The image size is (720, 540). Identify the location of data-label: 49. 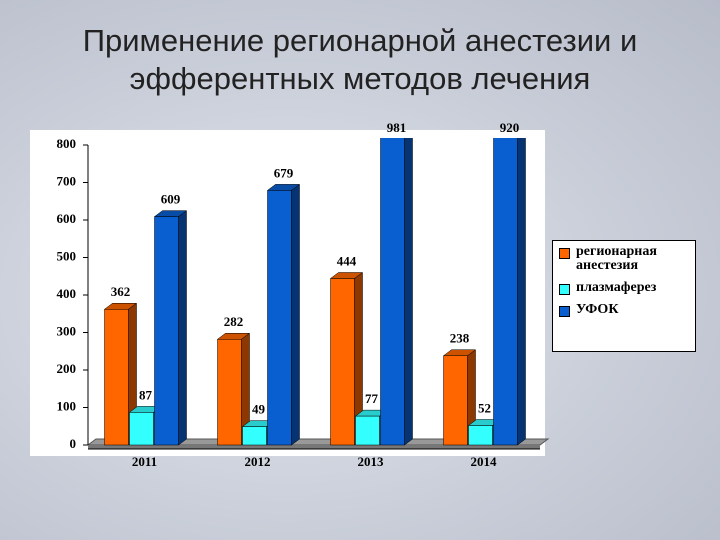
(259, 409).